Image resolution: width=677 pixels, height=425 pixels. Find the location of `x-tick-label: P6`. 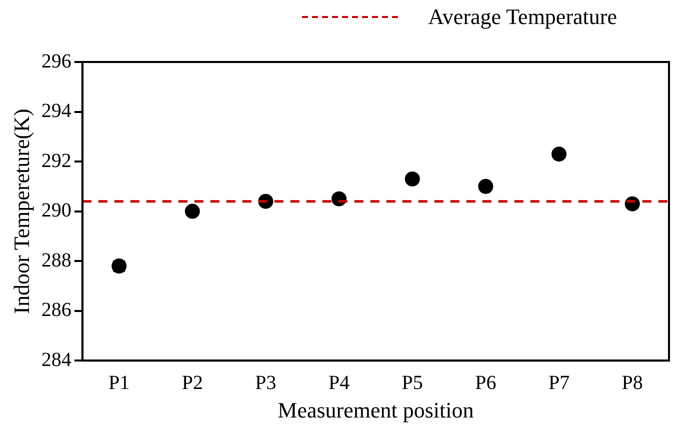

x-tick-label: P6 is located at coordinates (485, 383).